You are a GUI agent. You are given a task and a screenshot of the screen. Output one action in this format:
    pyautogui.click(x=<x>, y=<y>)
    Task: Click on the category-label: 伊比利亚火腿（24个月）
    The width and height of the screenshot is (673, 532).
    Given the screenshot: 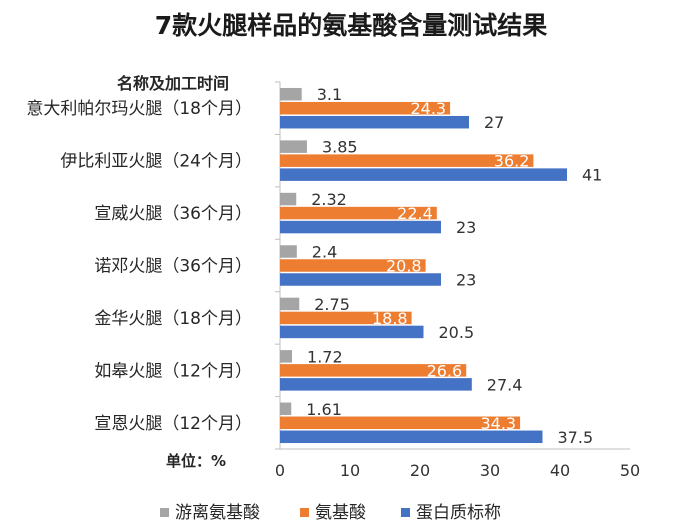 What is the action you would take?
    pyautogui.click(x=156, y=162)
    